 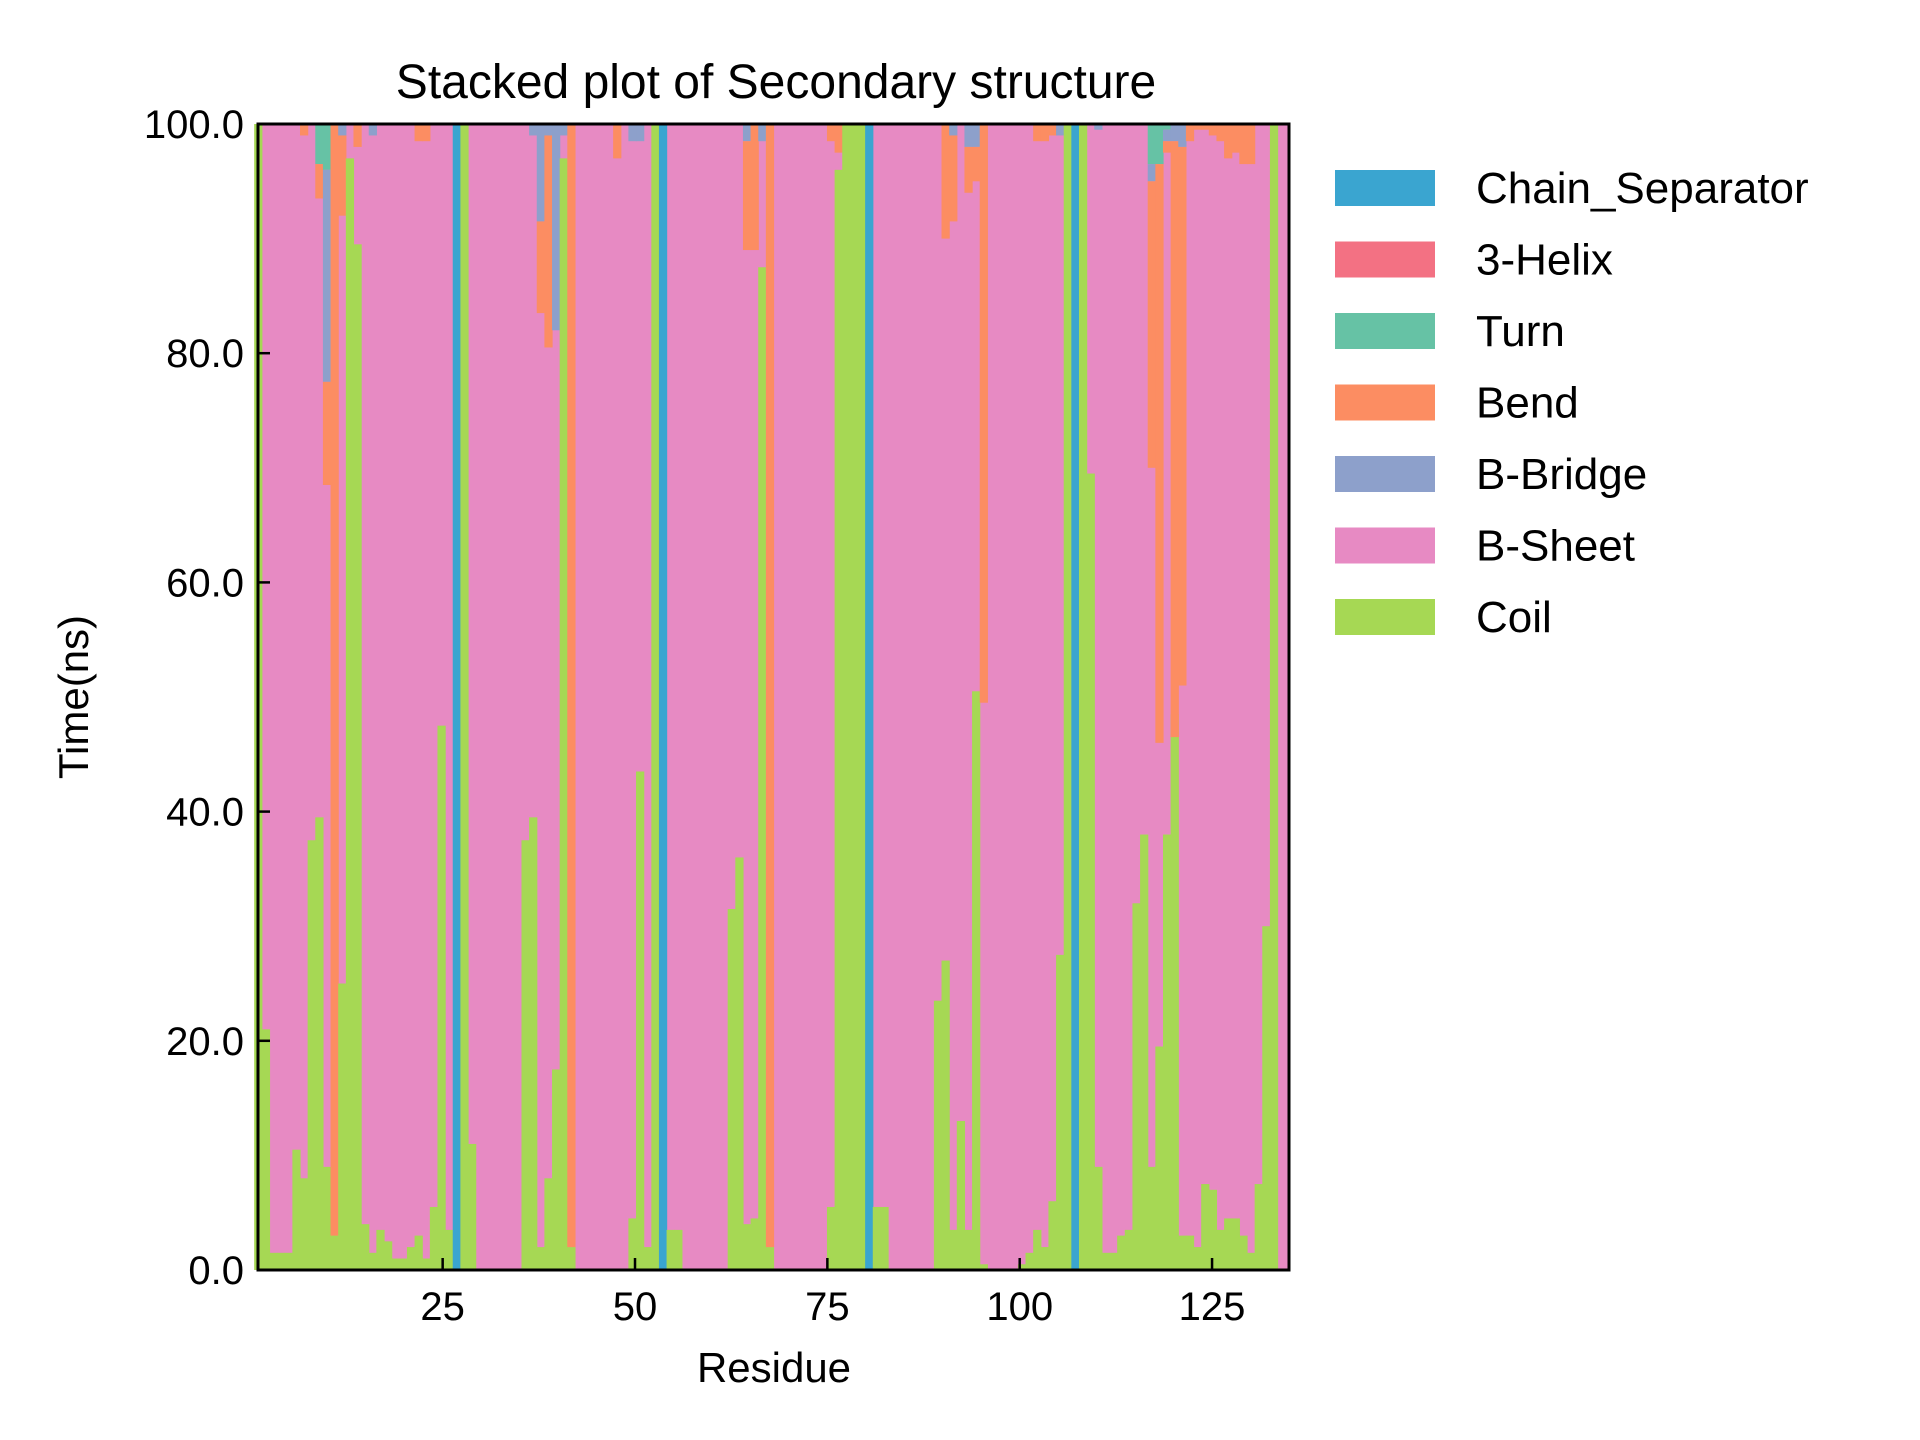 What do you see at coordinates (73, 697) in the screenshot?
I see `y-axis-label: Time(ns)` at bounding box center [73, 697].